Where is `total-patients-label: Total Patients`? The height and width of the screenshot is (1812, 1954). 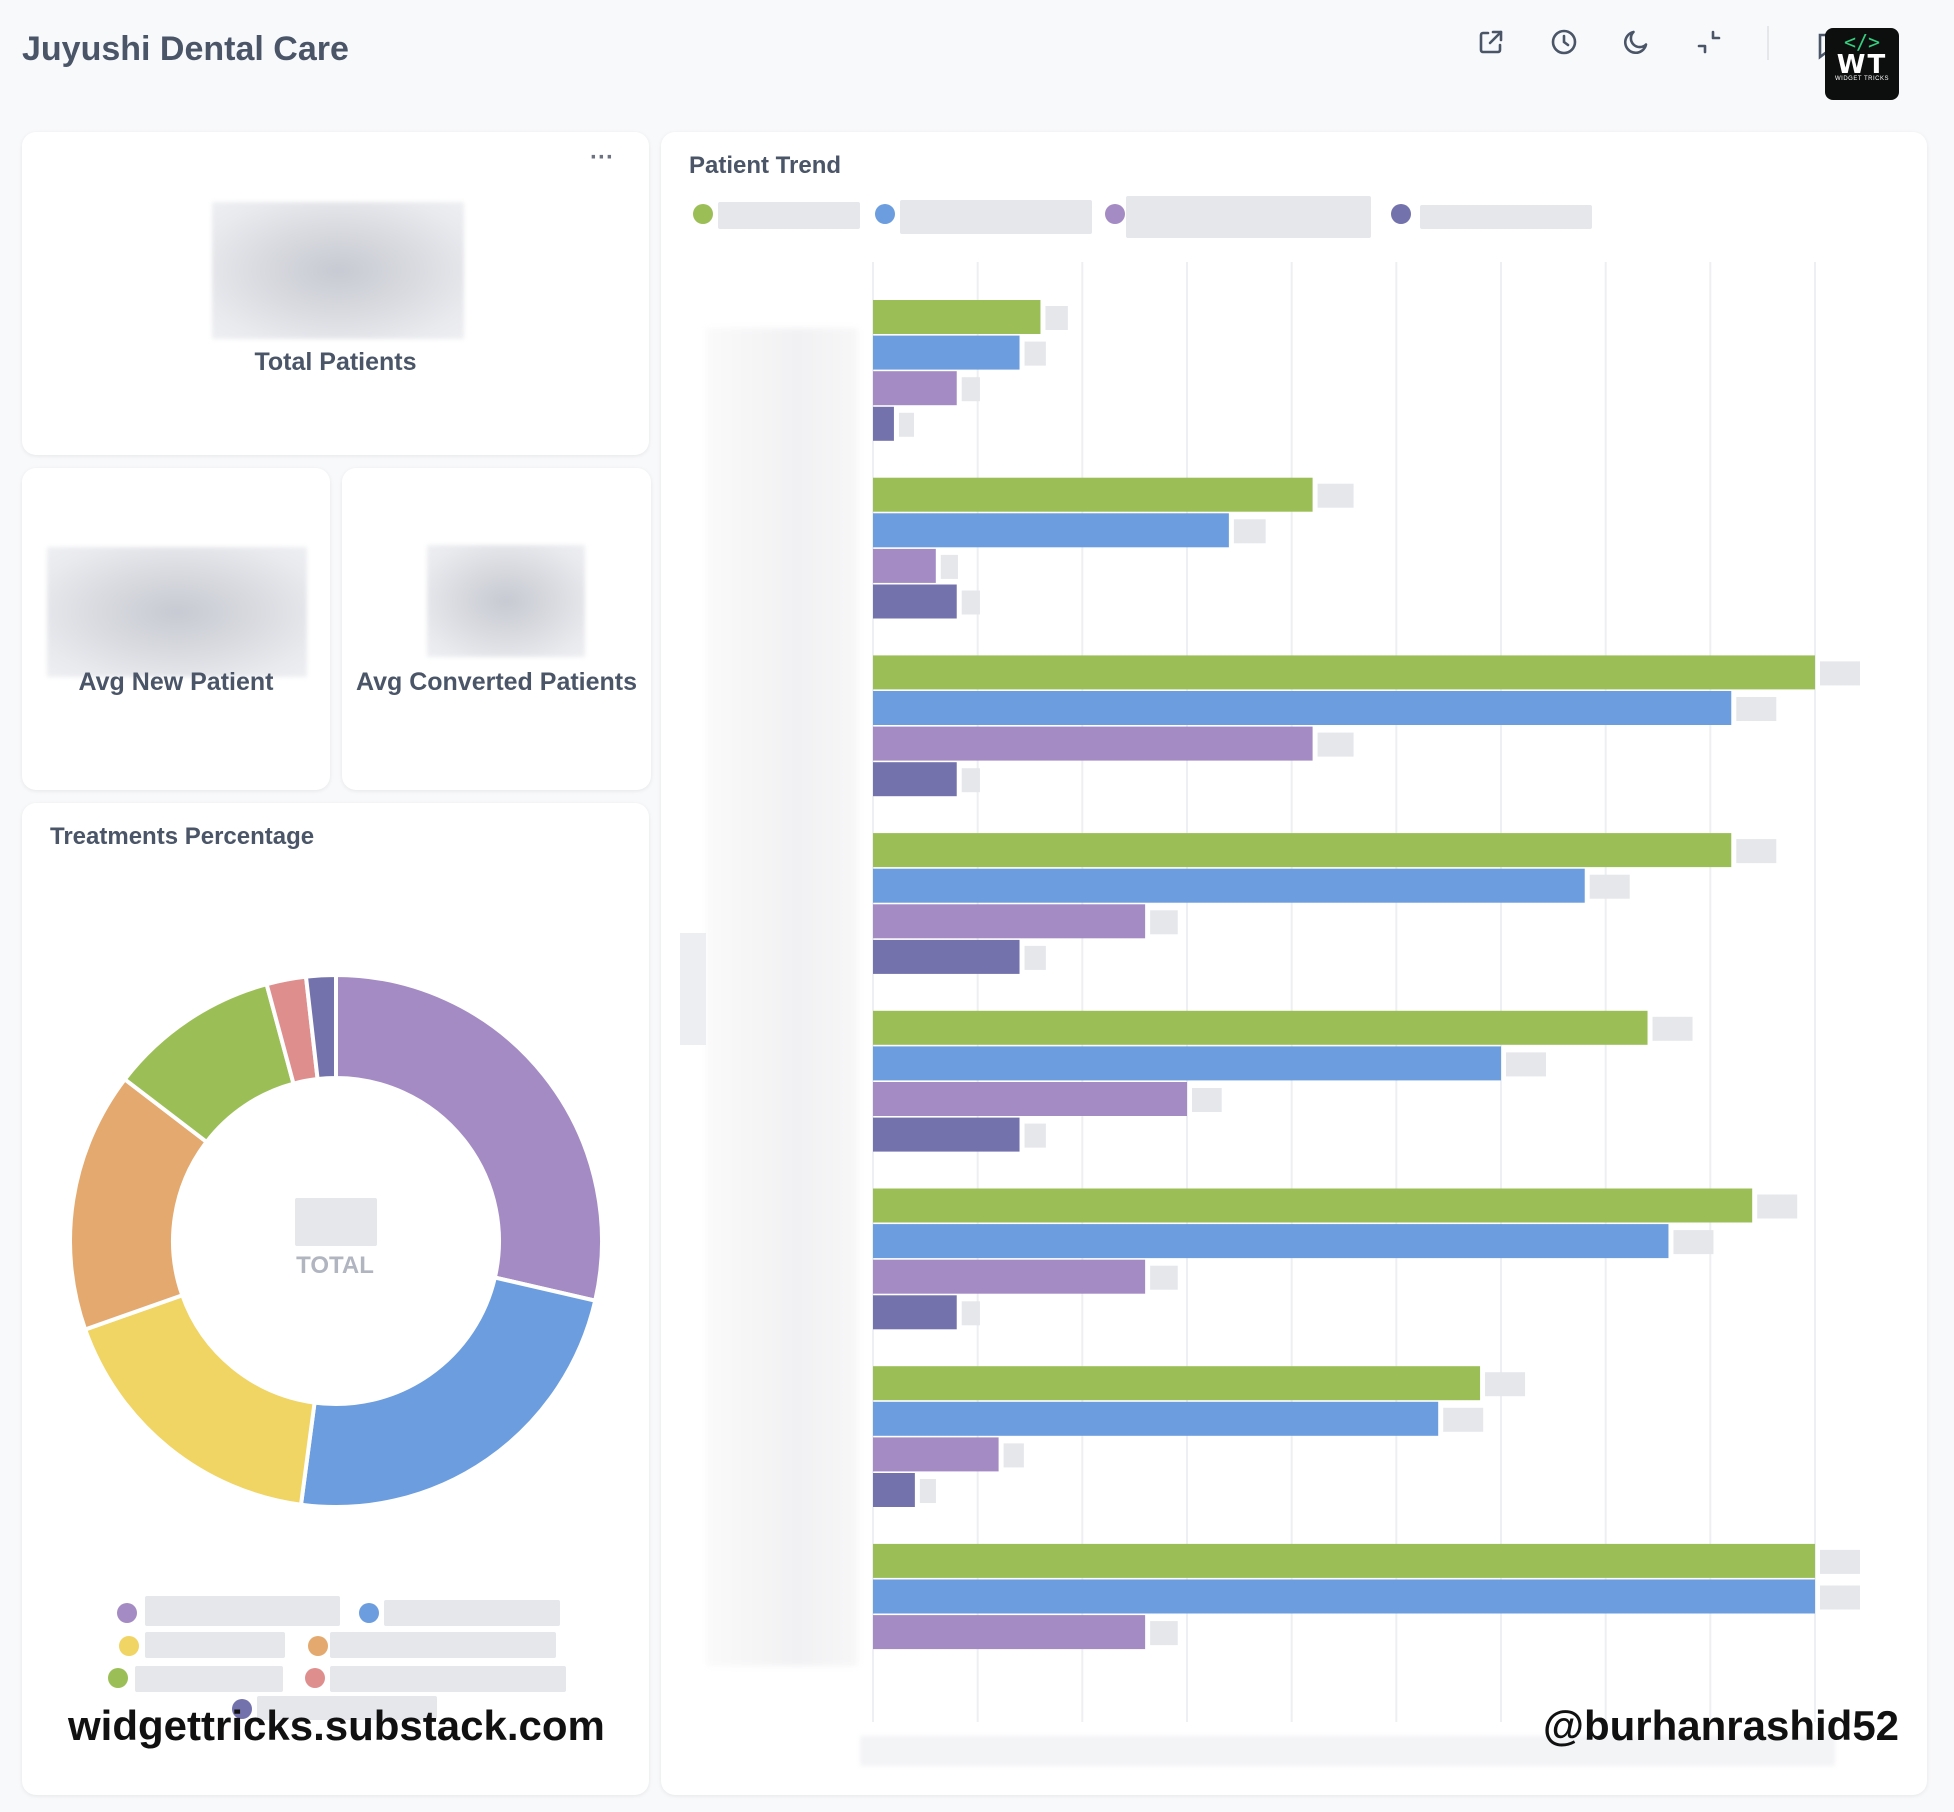
total-patients-label: Total Patients is located at coordinates (335, 362).